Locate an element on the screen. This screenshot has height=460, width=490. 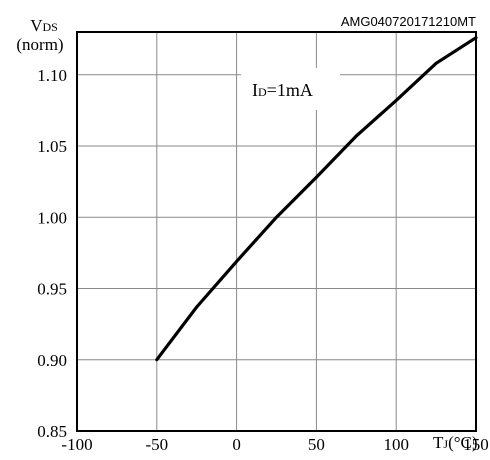
x-tick-label: 100 is located at coordinates (396, 444).